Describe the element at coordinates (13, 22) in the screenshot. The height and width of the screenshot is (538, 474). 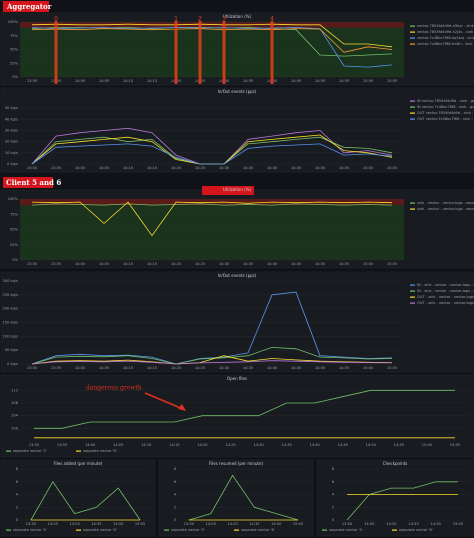
I see `y-tick-label: 100%` at that location.